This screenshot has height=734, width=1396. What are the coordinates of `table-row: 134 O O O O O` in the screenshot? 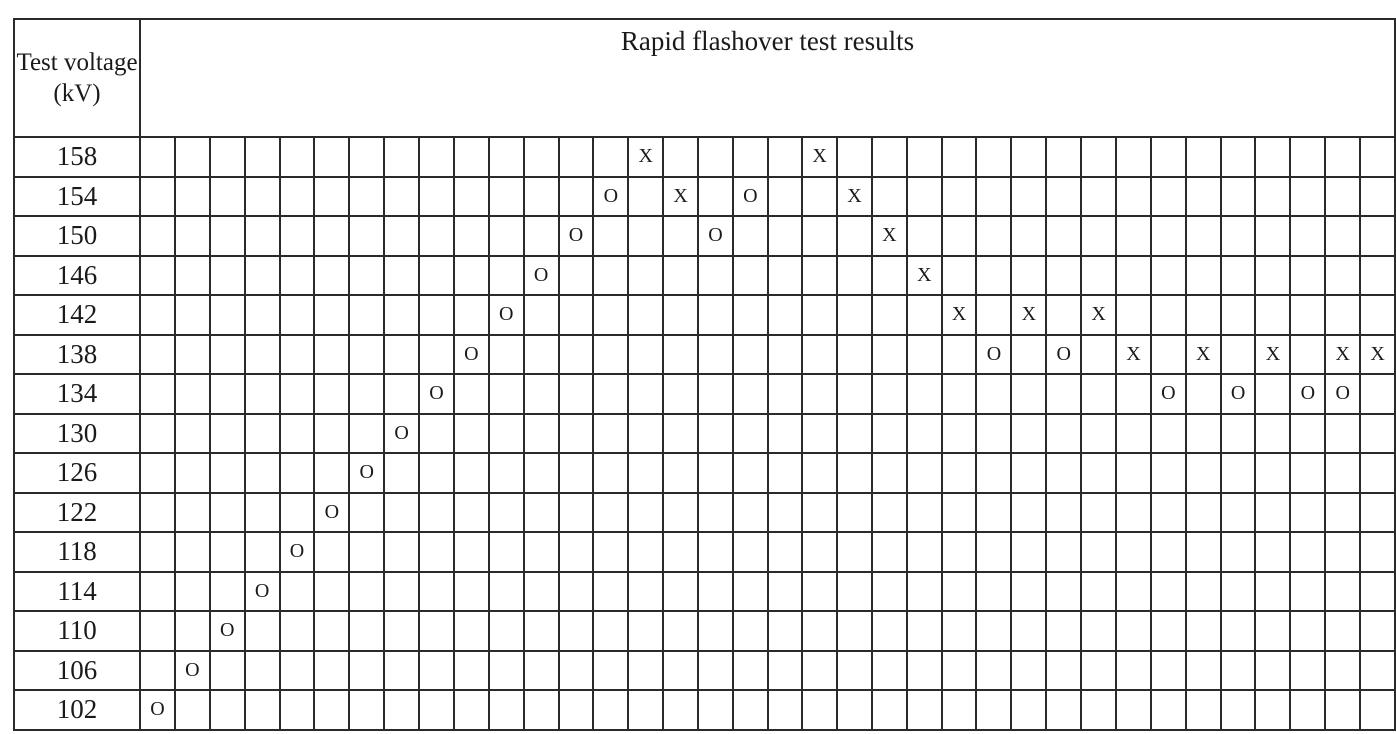 It's located at (704, 394).